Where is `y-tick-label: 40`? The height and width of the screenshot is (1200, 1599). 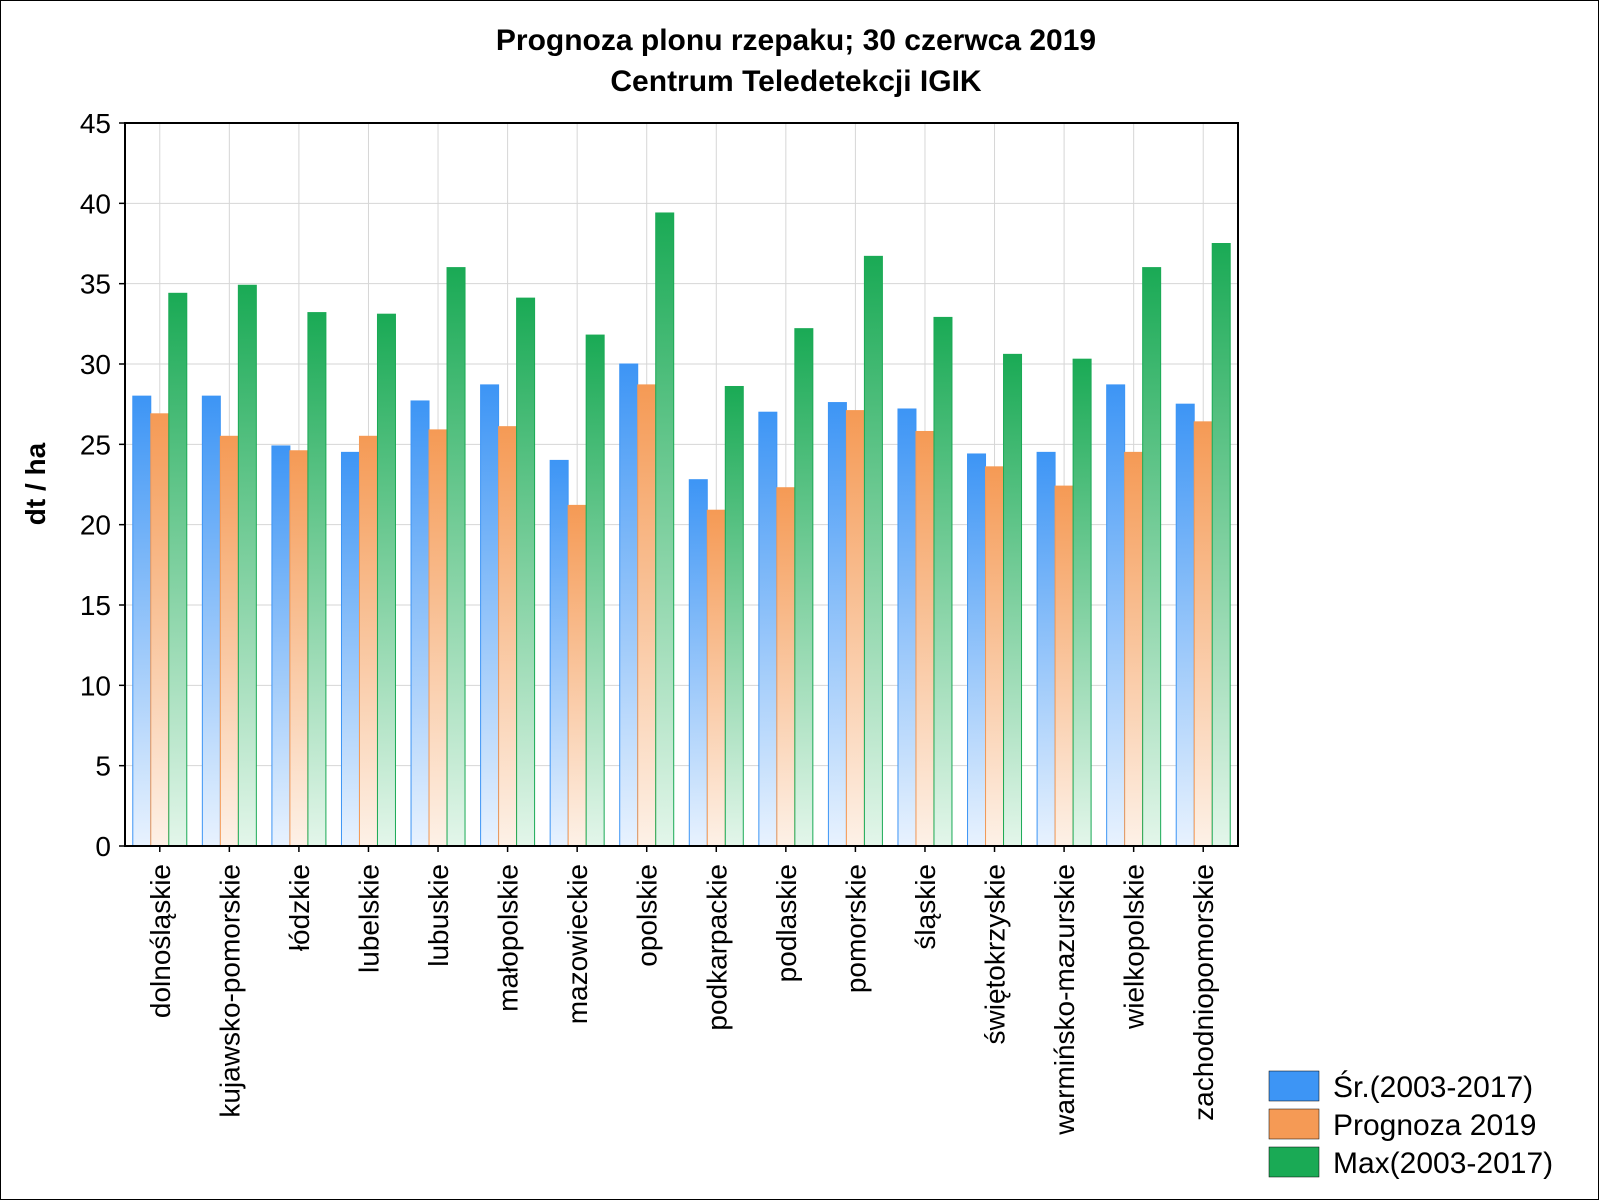
y-tick-label: 40 is located at coordinates (95, 203).